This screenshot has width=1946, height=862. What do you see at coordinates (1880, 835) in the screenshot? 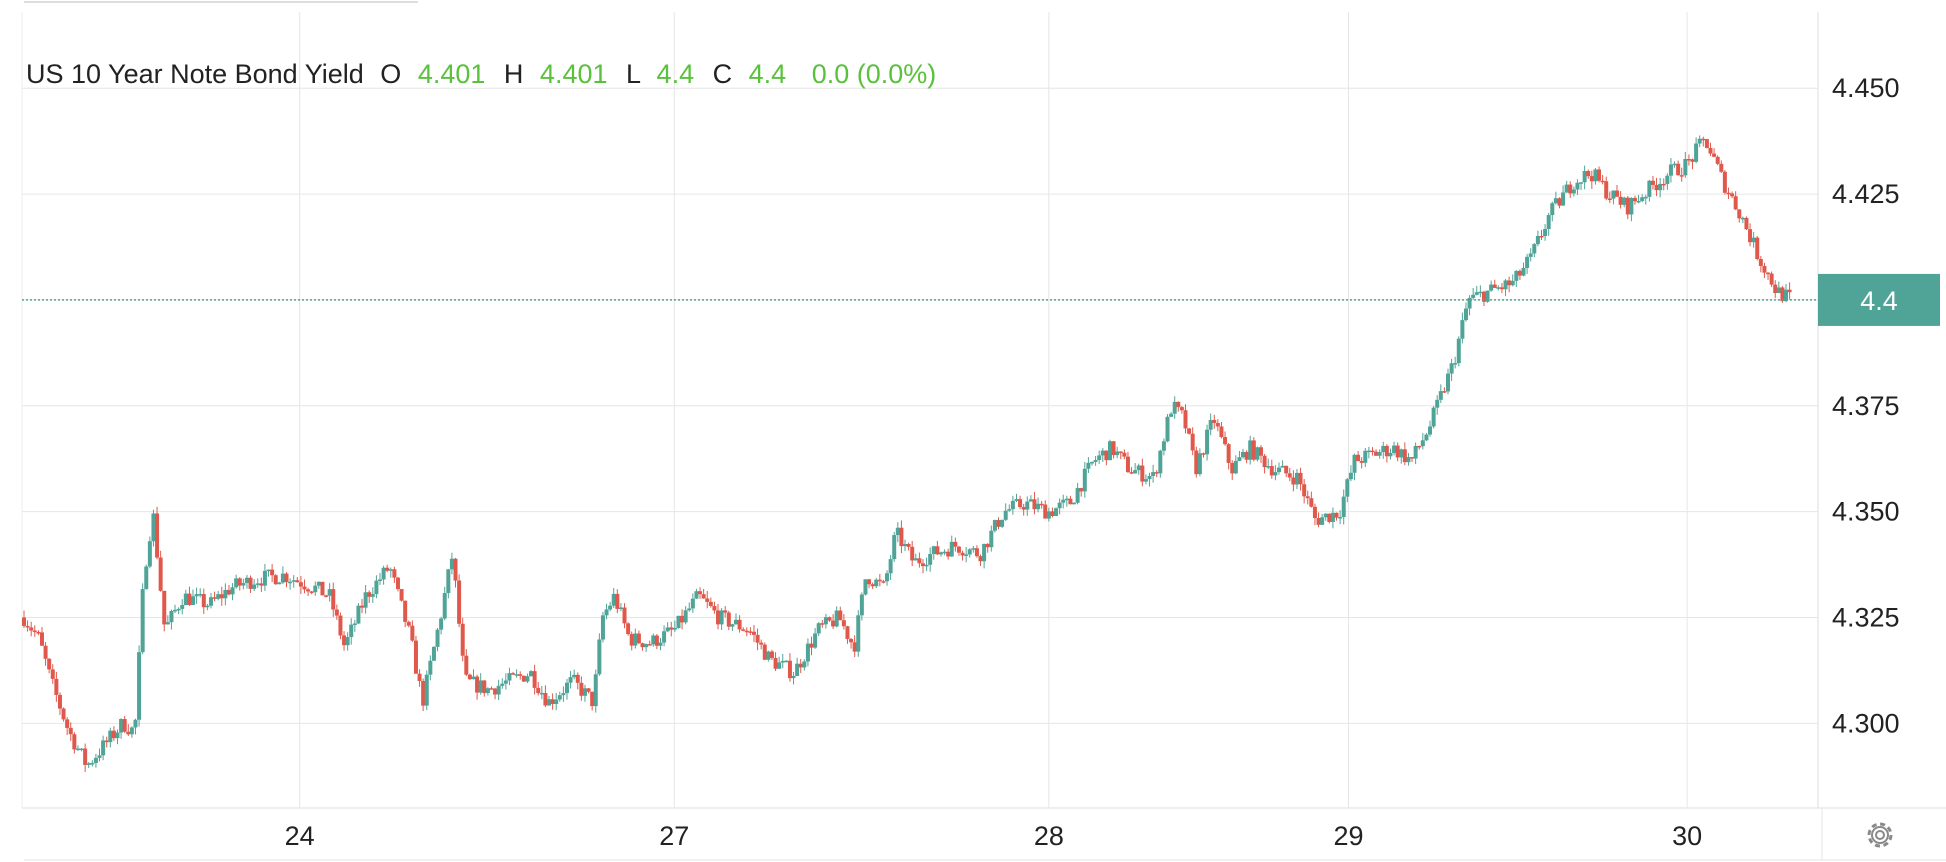
I see `gear-icon` at bounding box center [1880, 835].